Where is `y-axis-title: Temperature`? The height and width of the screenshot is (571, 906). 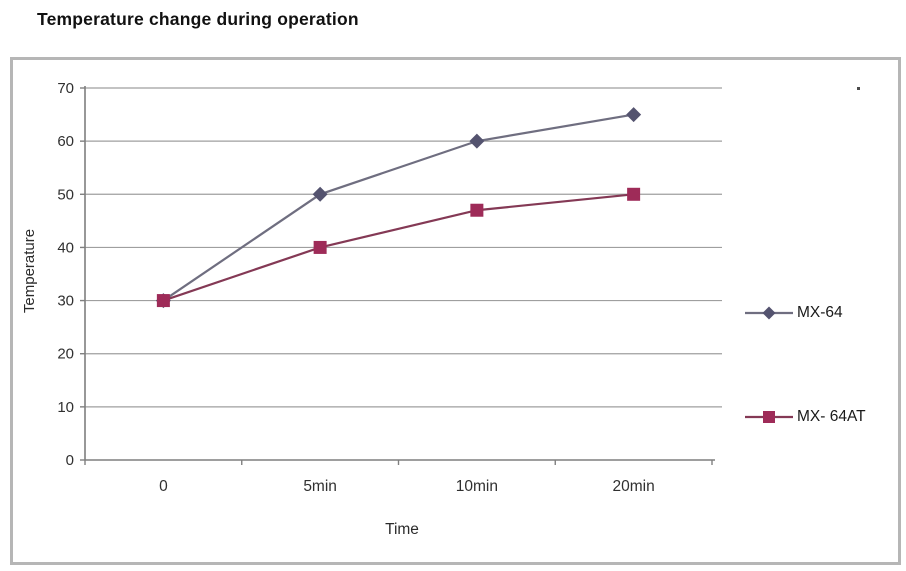
y-axis-title: Temperature is located at coordinates (29, 271).